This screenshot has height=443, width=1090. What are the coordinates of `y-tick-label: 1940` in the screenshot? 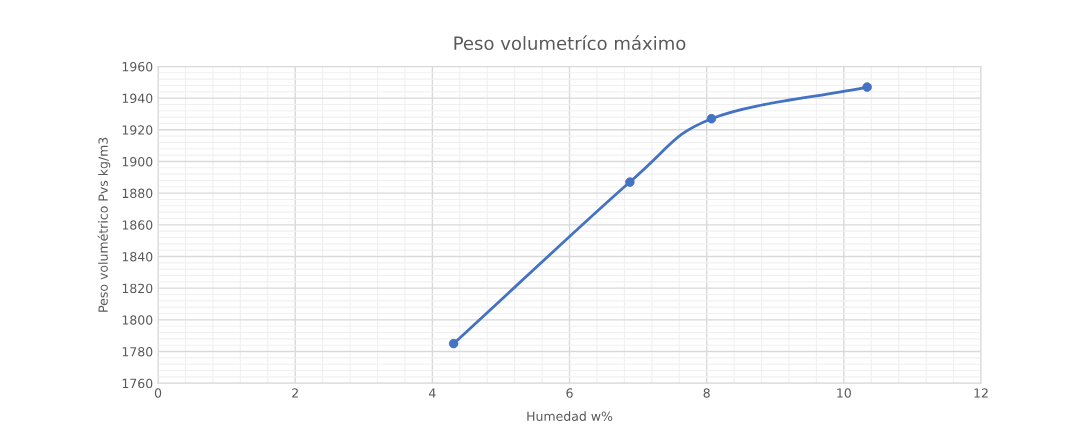 It's located at (137, 98).